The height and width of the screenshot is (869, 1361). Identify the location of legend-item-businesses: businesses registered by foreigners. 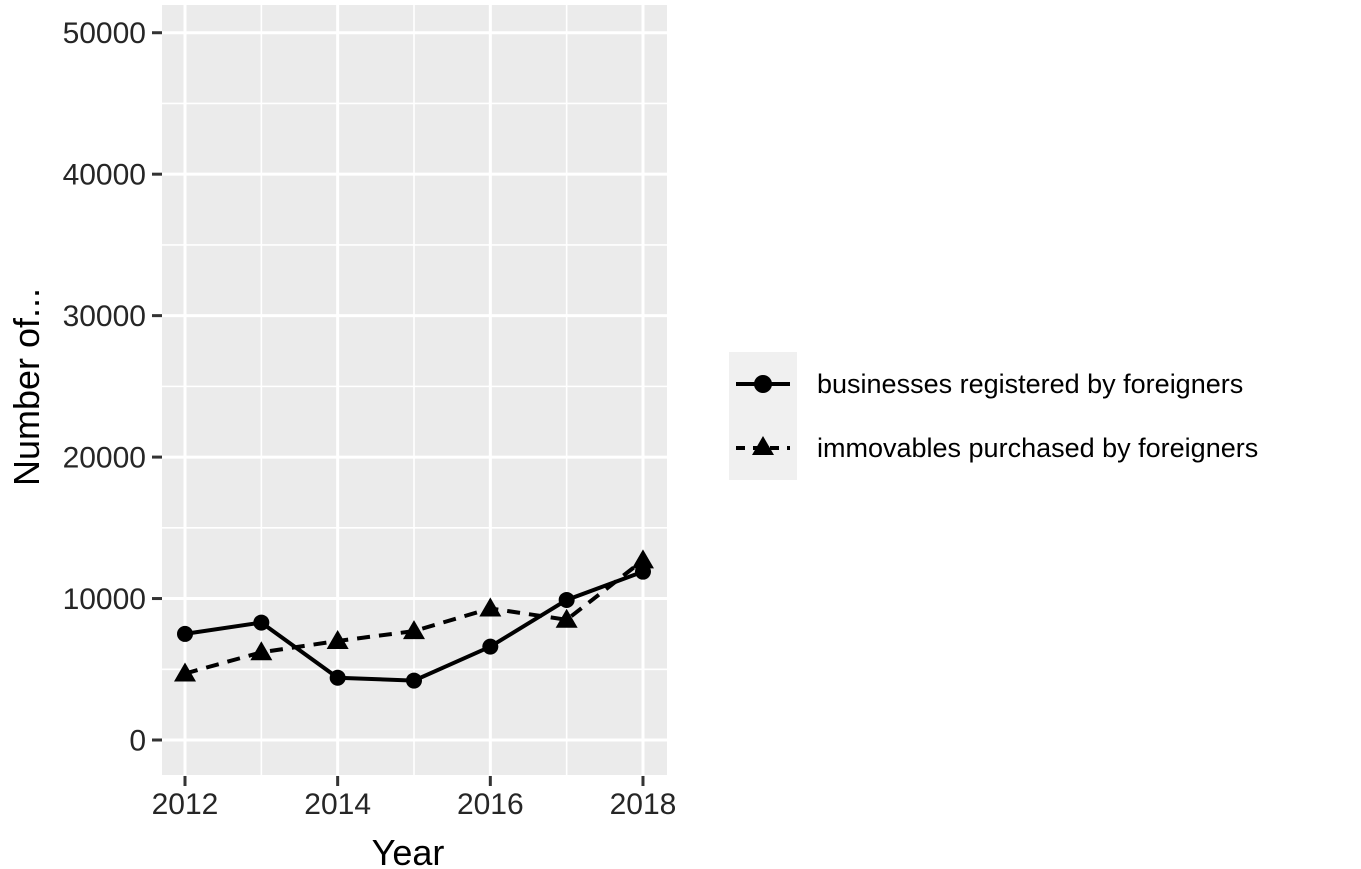
(993, 384).